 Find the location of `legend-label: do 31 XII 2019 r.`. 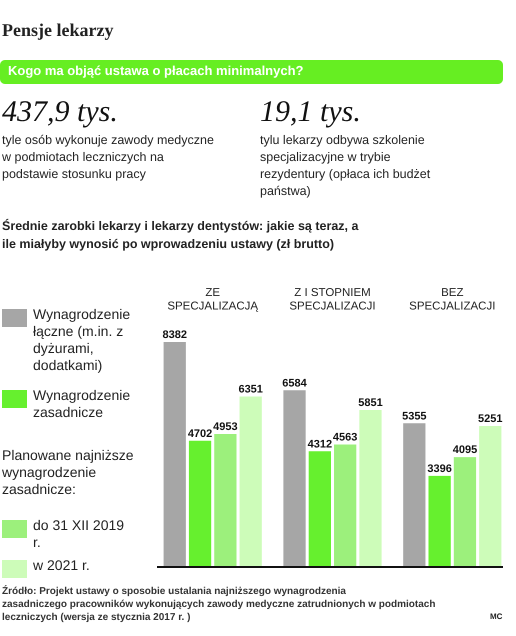

legend-label: do 31 XII 2019 r. is located at coordinates (78, 533).